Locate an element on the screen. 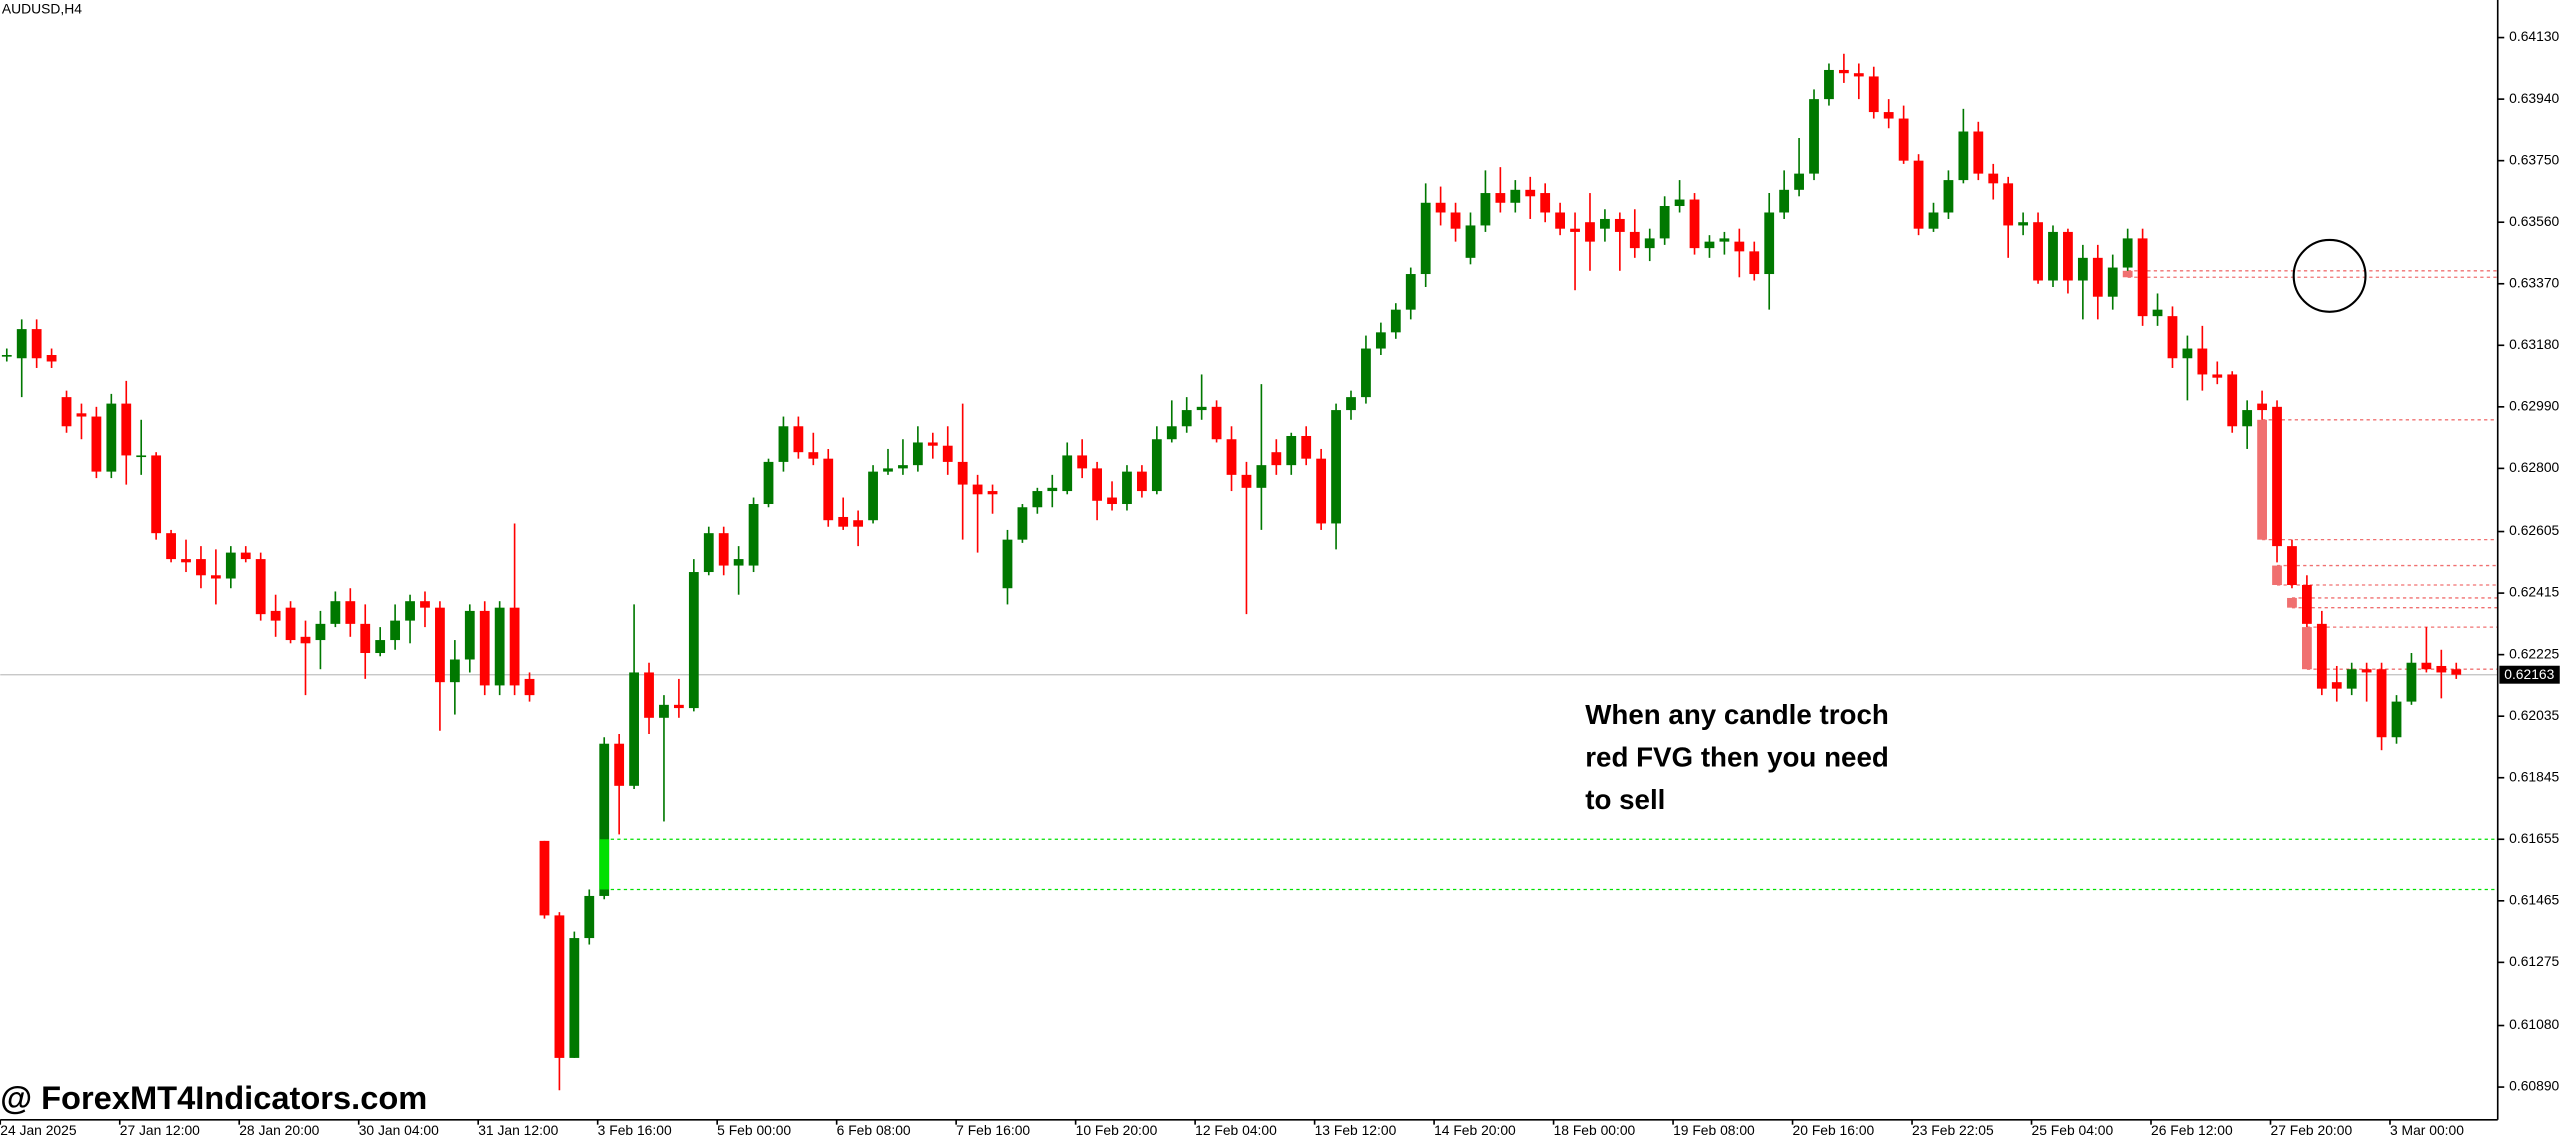 This screenshot has height=1141, width=2560. y-tick-label: 0.62225 is located at coordinates (2534, 653).